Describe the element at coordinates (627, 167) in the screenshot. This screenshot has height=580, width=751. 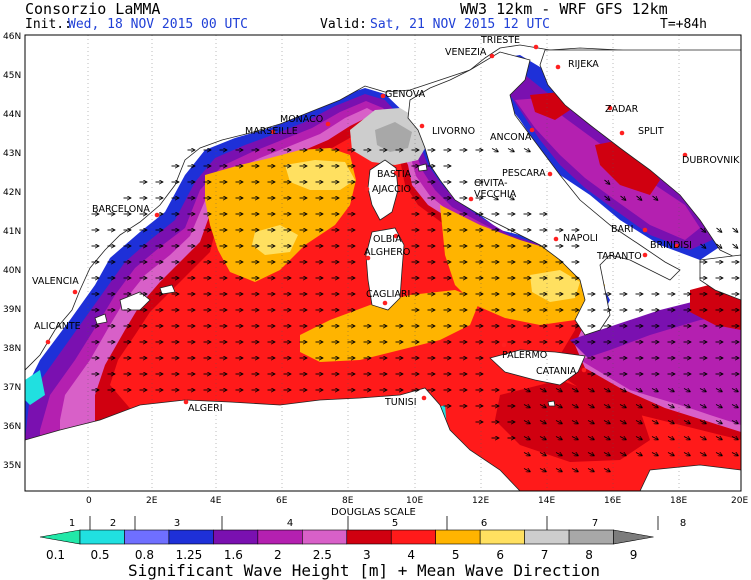
I see `sea-adriatic-red2` at that location.